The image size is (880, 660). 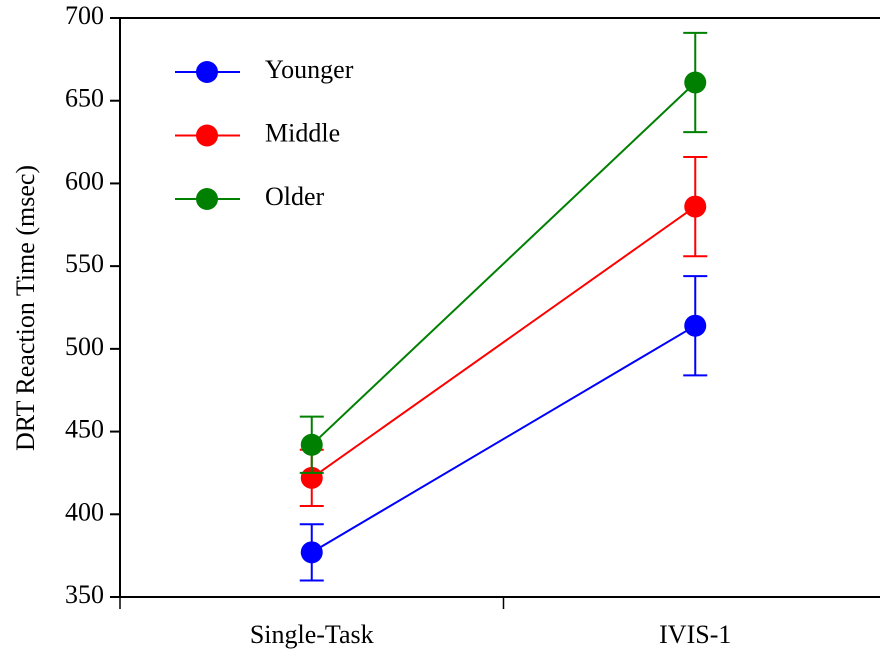 I want to click on y-tick-label: 450, so click(x=84, y=429).